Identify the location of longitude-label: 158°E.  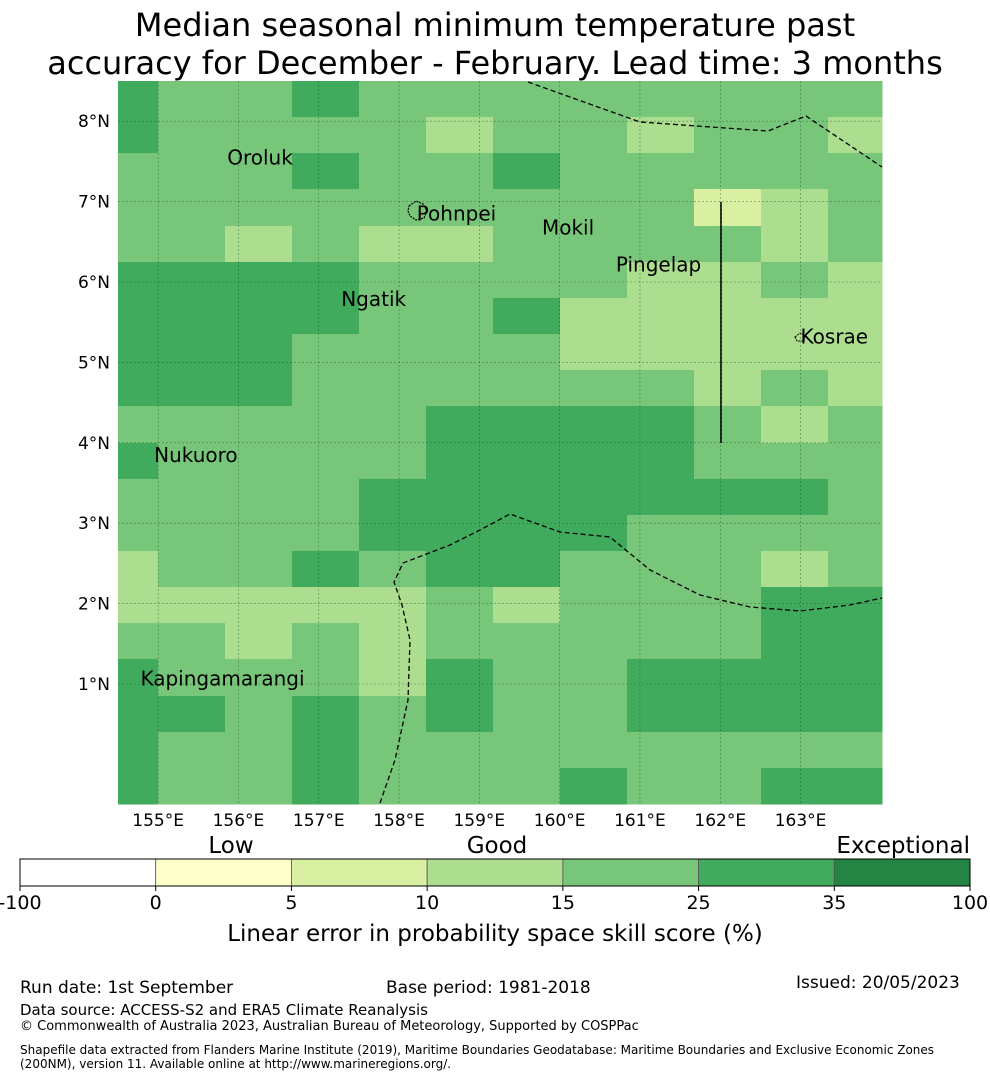
(399, 821).